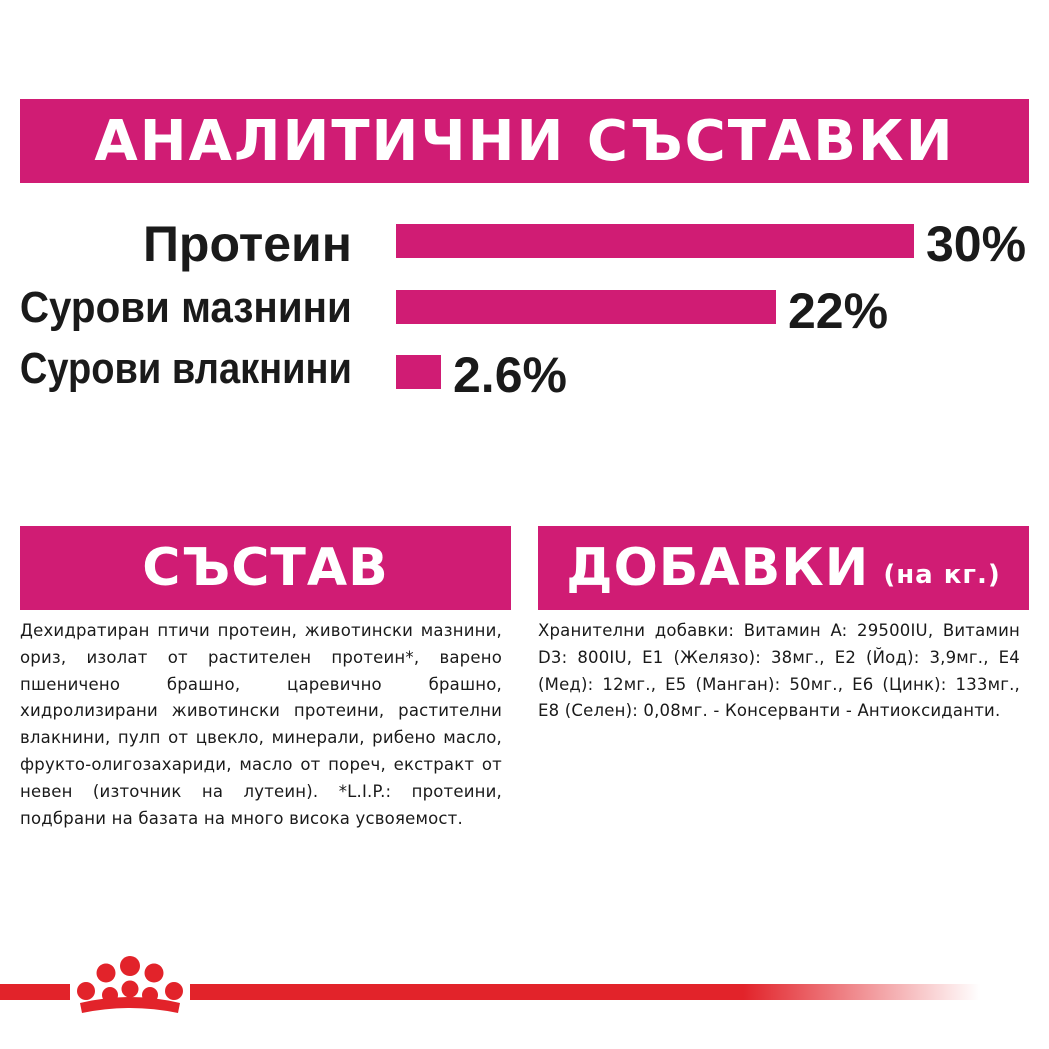 This screenshot has width=1049, height=1049. I want to click on title-banner: АНАЛИТИЧНИ СЪСТАВКИ, so click(524, 141).